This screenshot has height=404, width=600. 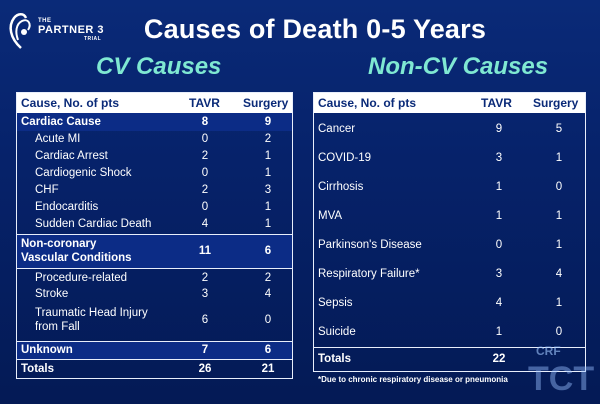 I want to click on row-label: Suicide, so click(x=337, y=332).